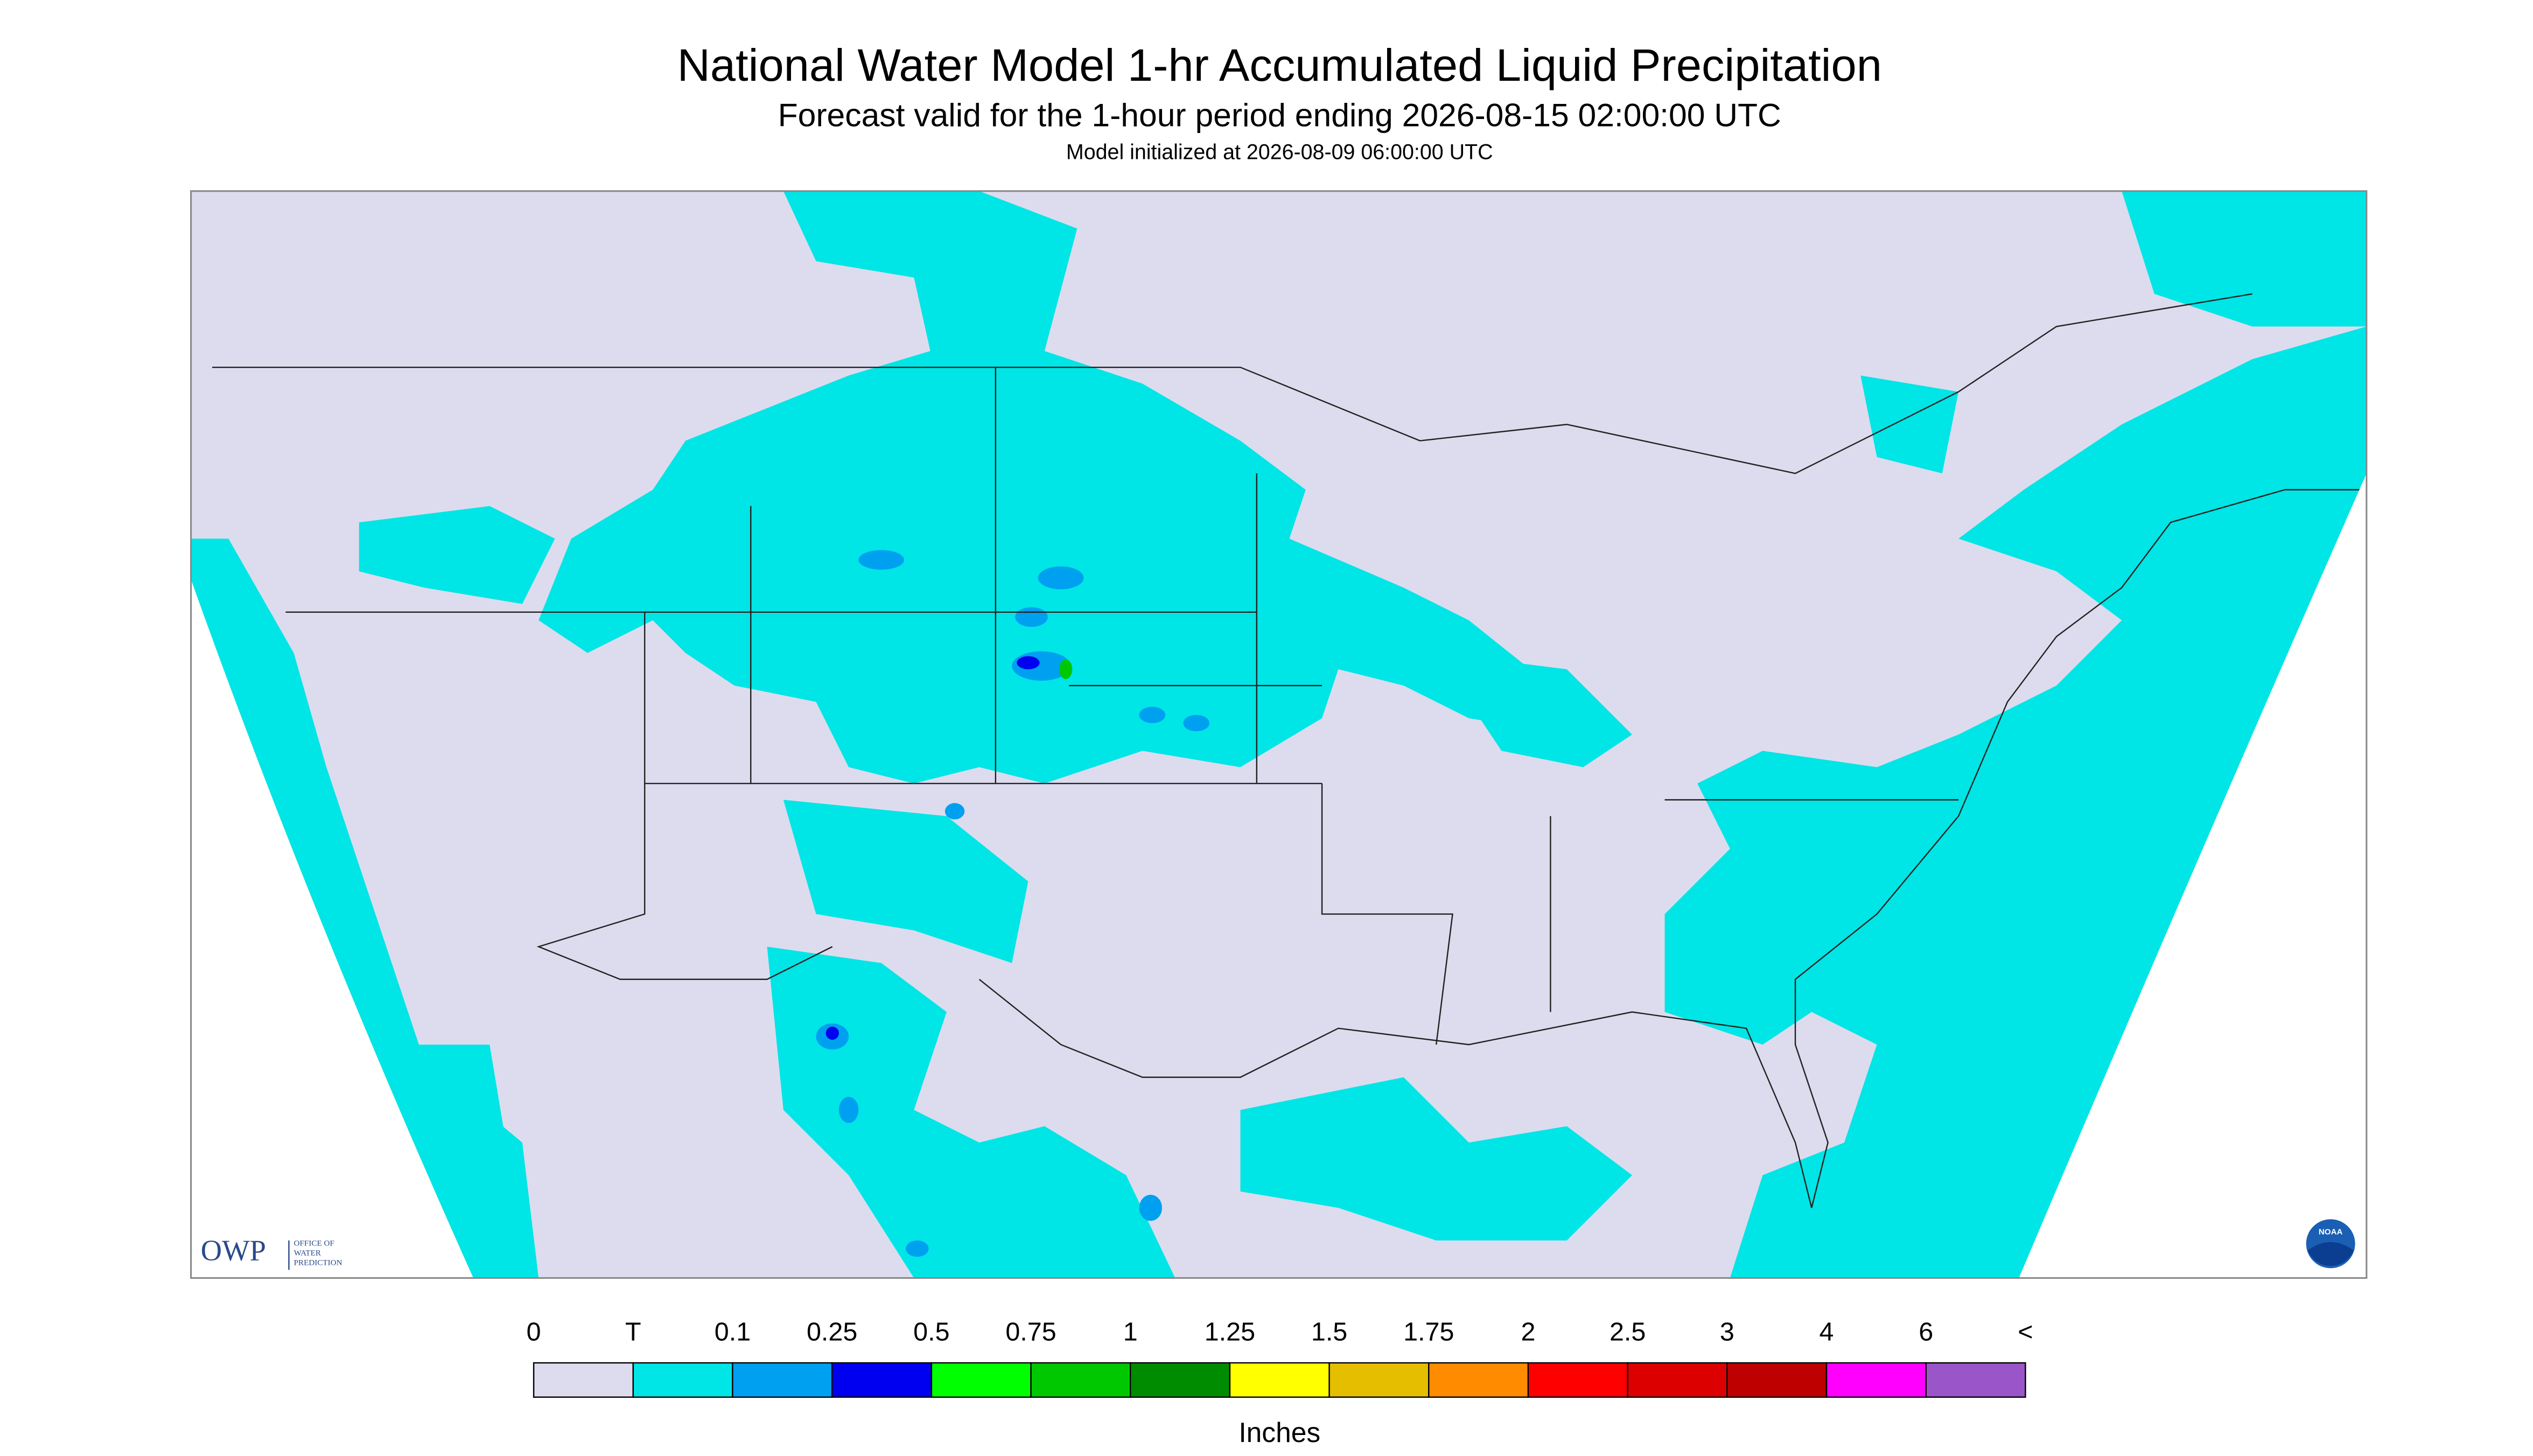 The width and height of the screenshot is (2533, 1456). Describe the element at coordinates (1030, 1331) in the screenshot. I see `legend-label: 0.75` at that location.